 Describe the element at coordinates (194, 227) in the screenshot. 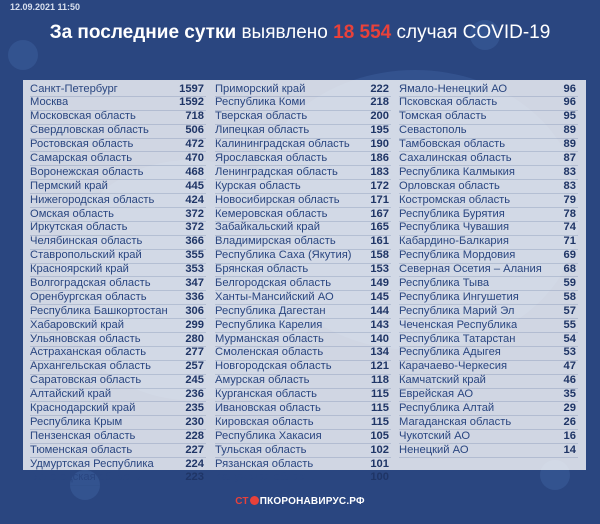

I see `case-count: 372` at that location.